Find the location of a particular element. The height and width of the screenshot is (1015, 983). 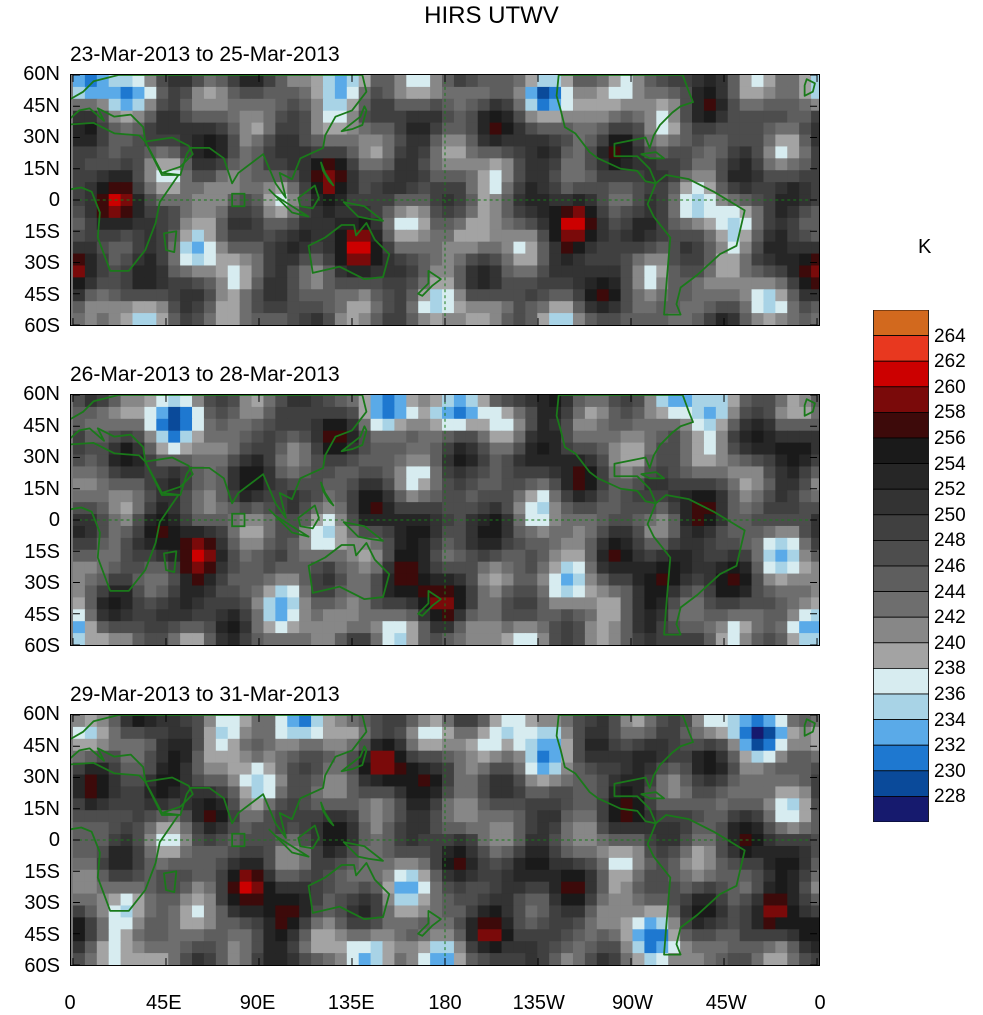

lon-label: 90E is located at coordinates (257, 1003).